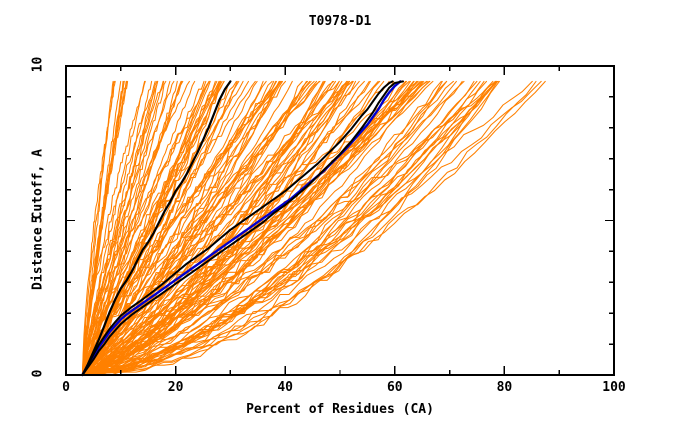 This screenshot has height=440, width=680. What do you see at coordinates (38, 373) in the screenshot?
I see `y-tick-label: 0` at bounding box center [38, 373].